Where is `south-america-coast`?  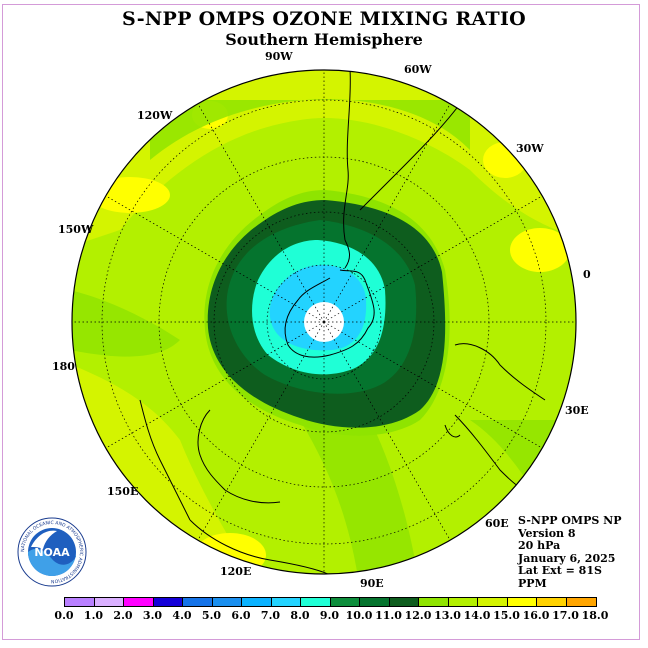
south-america-coast is located at coordinates (347, 155).